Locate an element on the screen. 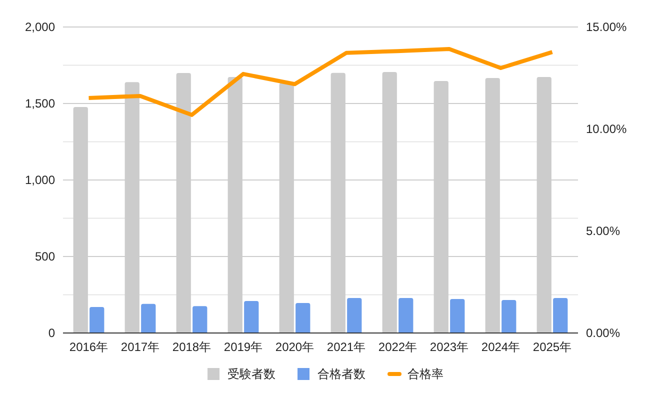 The width and height of the screenshot is (648, 401). x-tick-label: 2023年 is located at coordinates (449, 347).